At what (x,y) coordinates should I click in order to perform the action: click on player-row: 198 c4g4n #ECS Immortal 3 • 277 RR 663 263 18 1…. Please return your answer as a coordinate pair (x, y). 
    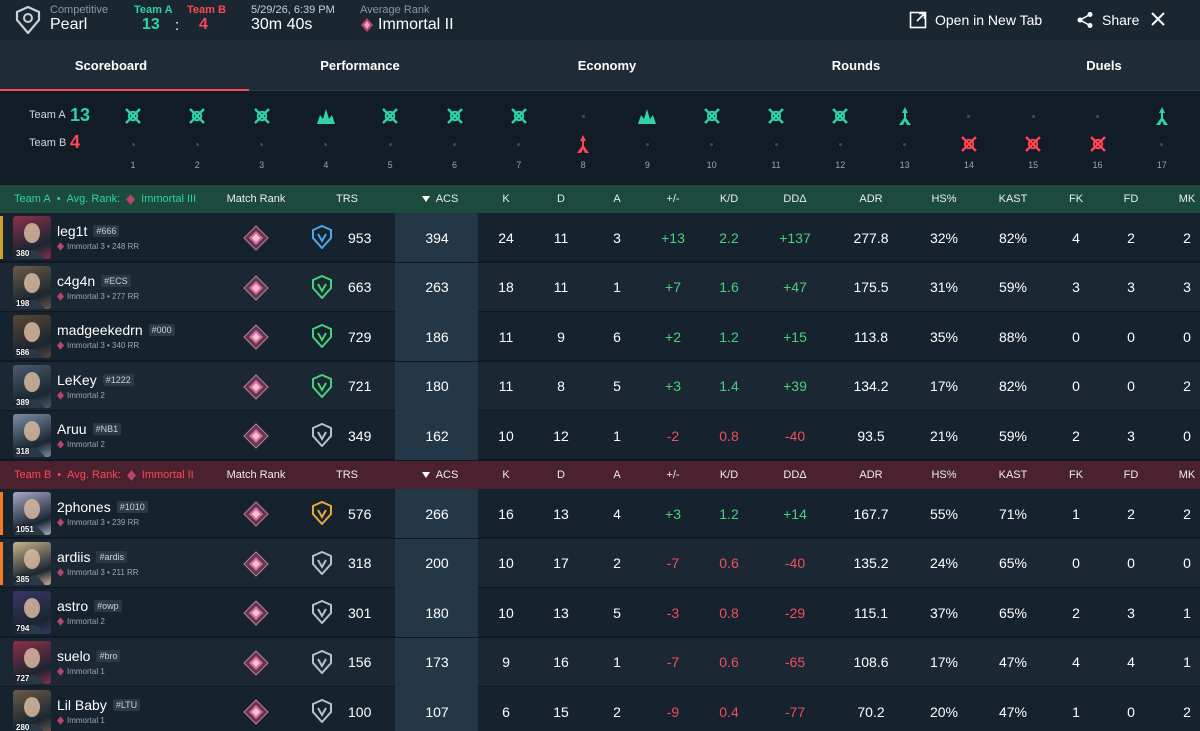
    Looking at the image, I should click on (600, 287).